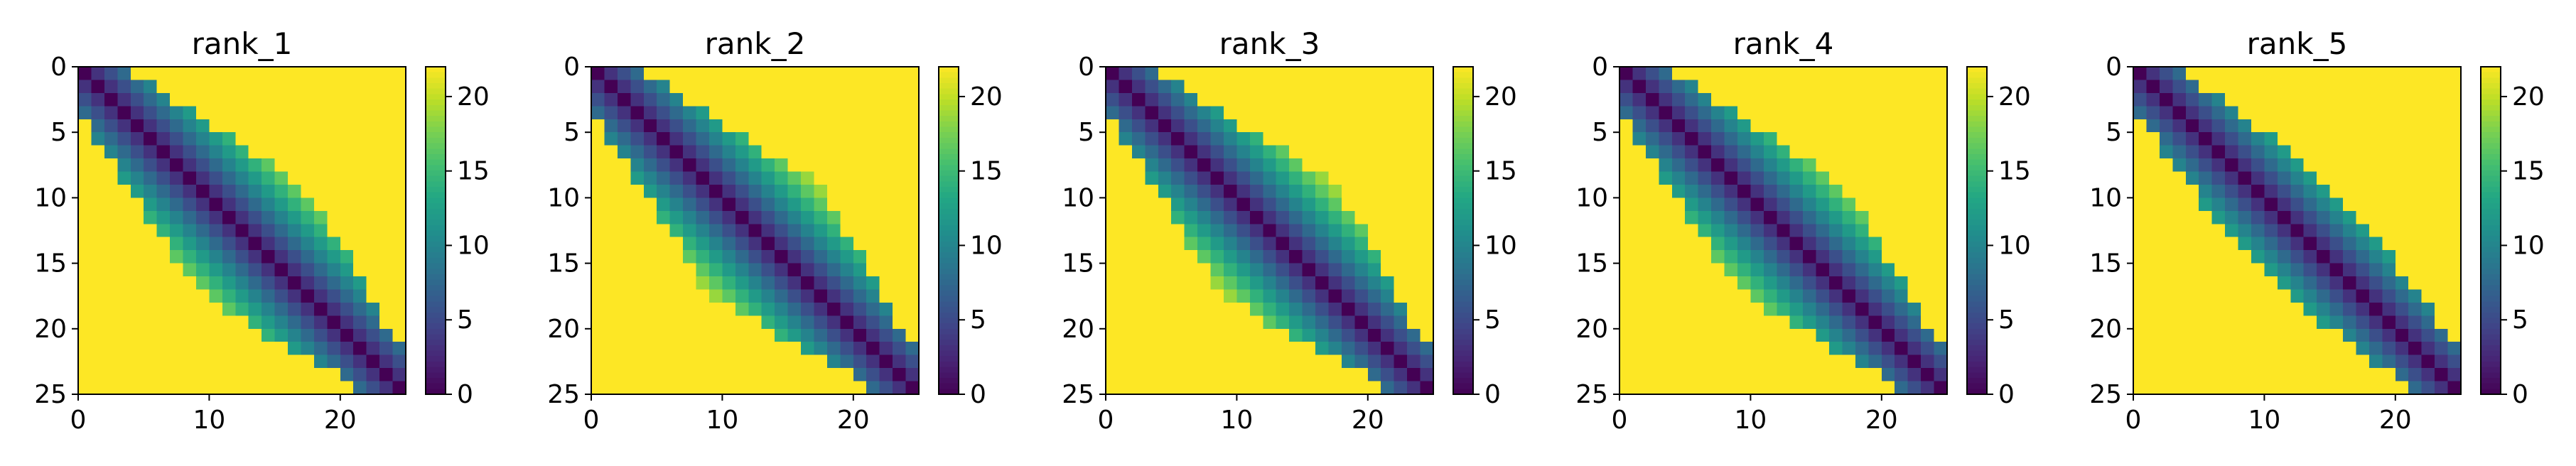 The width and height of the screenshot is (2576, 466). I want to click on x-tick-label: 20, so click(340, 420).